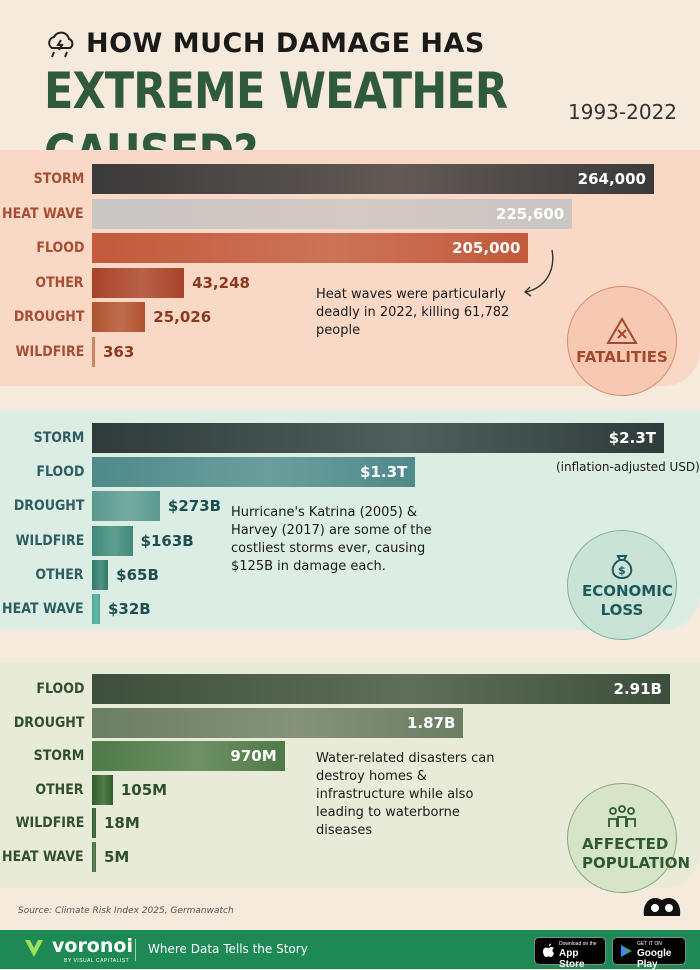 Image resolution: width=700 pixels, height=970 pixels. I want to click on year-range: 1993-2022, so click(623, 112).